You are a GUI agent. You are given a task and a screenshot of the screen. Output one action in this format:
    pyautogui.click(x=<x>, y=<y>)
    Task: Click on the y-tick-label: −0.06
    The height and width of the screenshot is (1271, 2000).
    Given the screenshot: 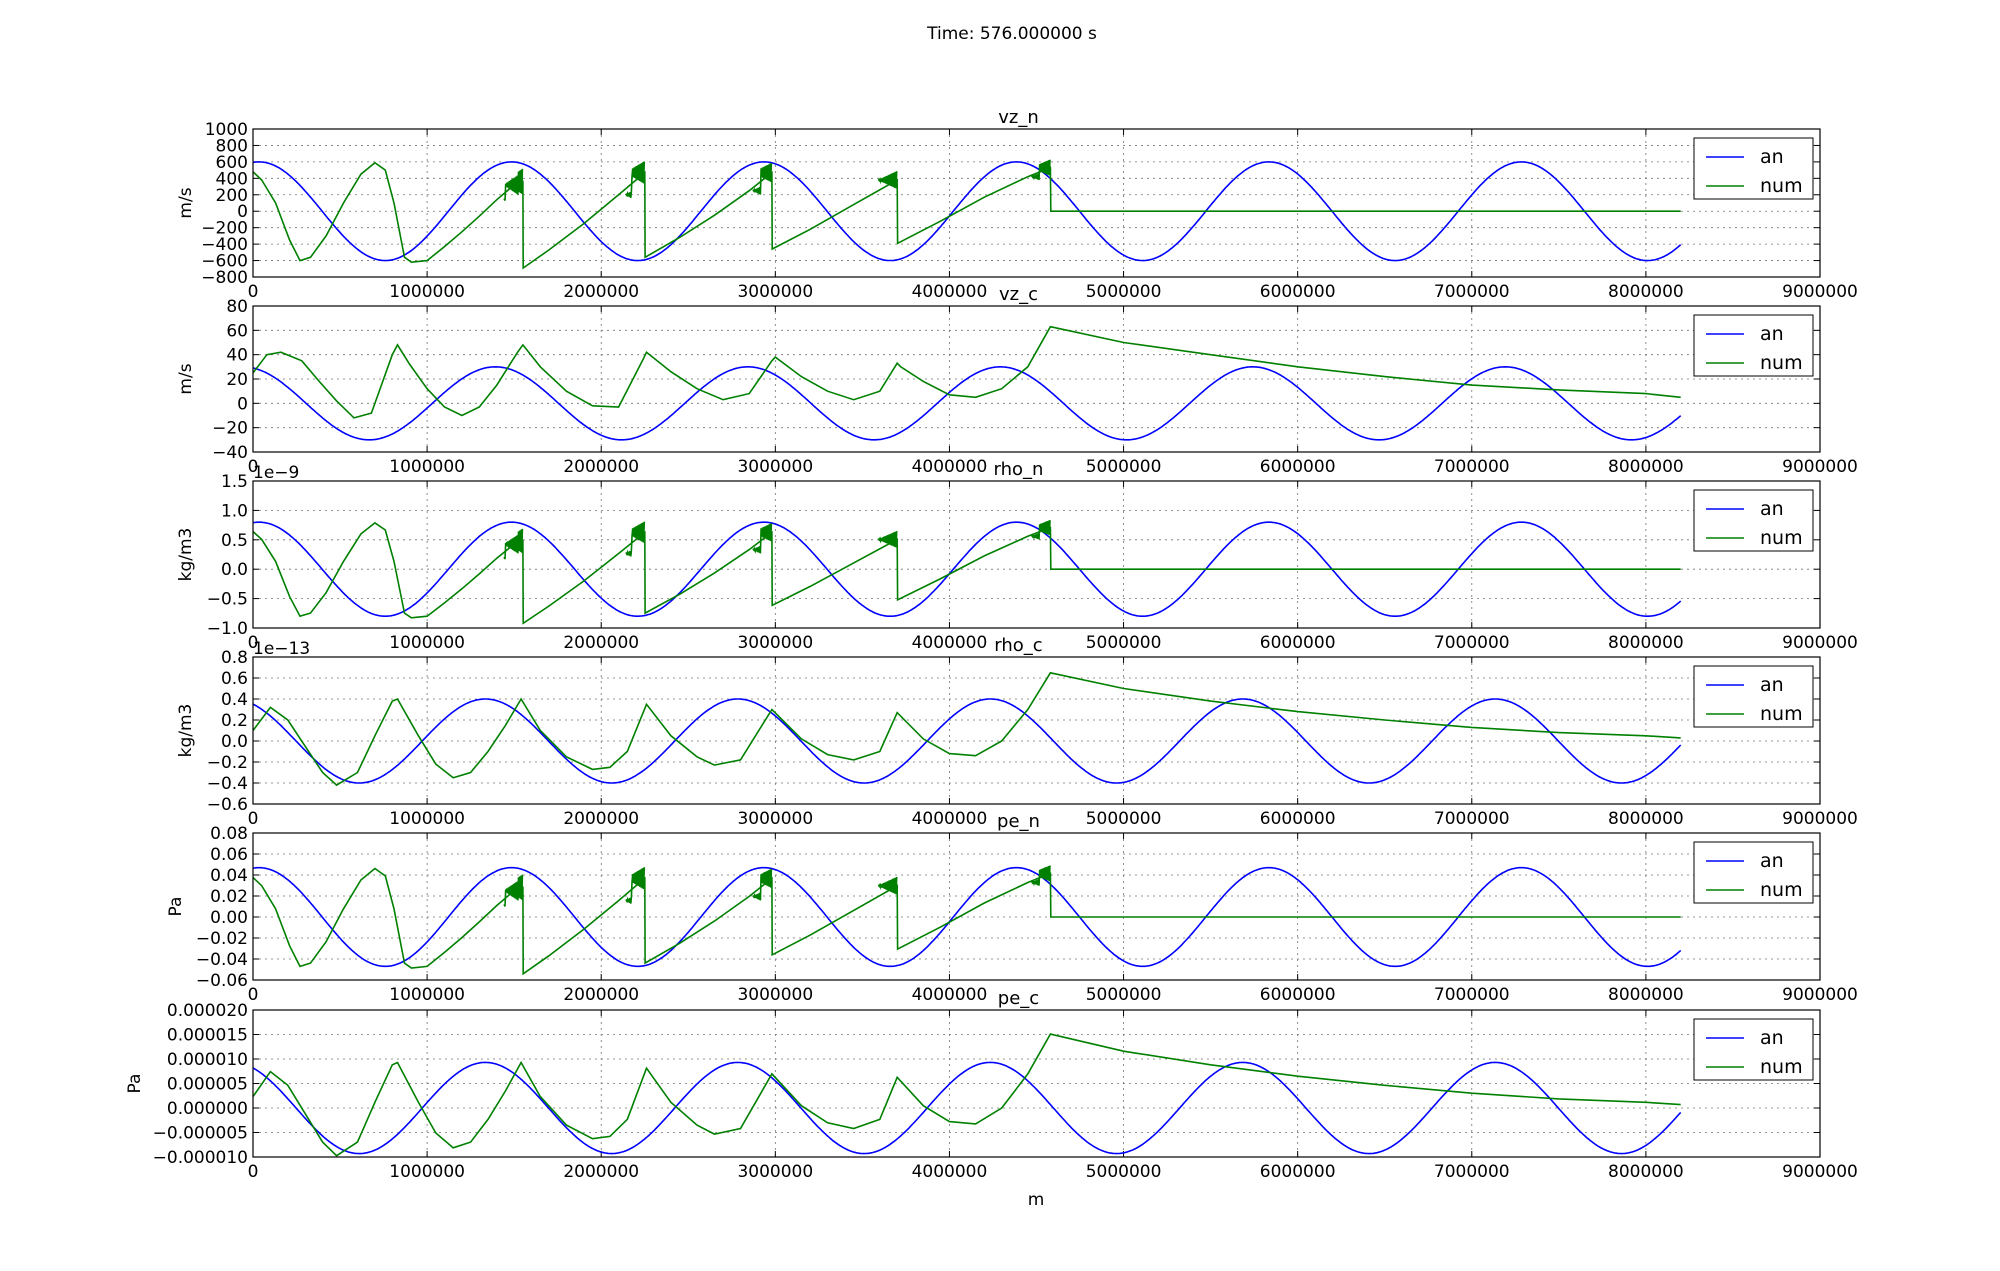 What is the action you would take?
    pyautogui.click(x=222, y=981)
    